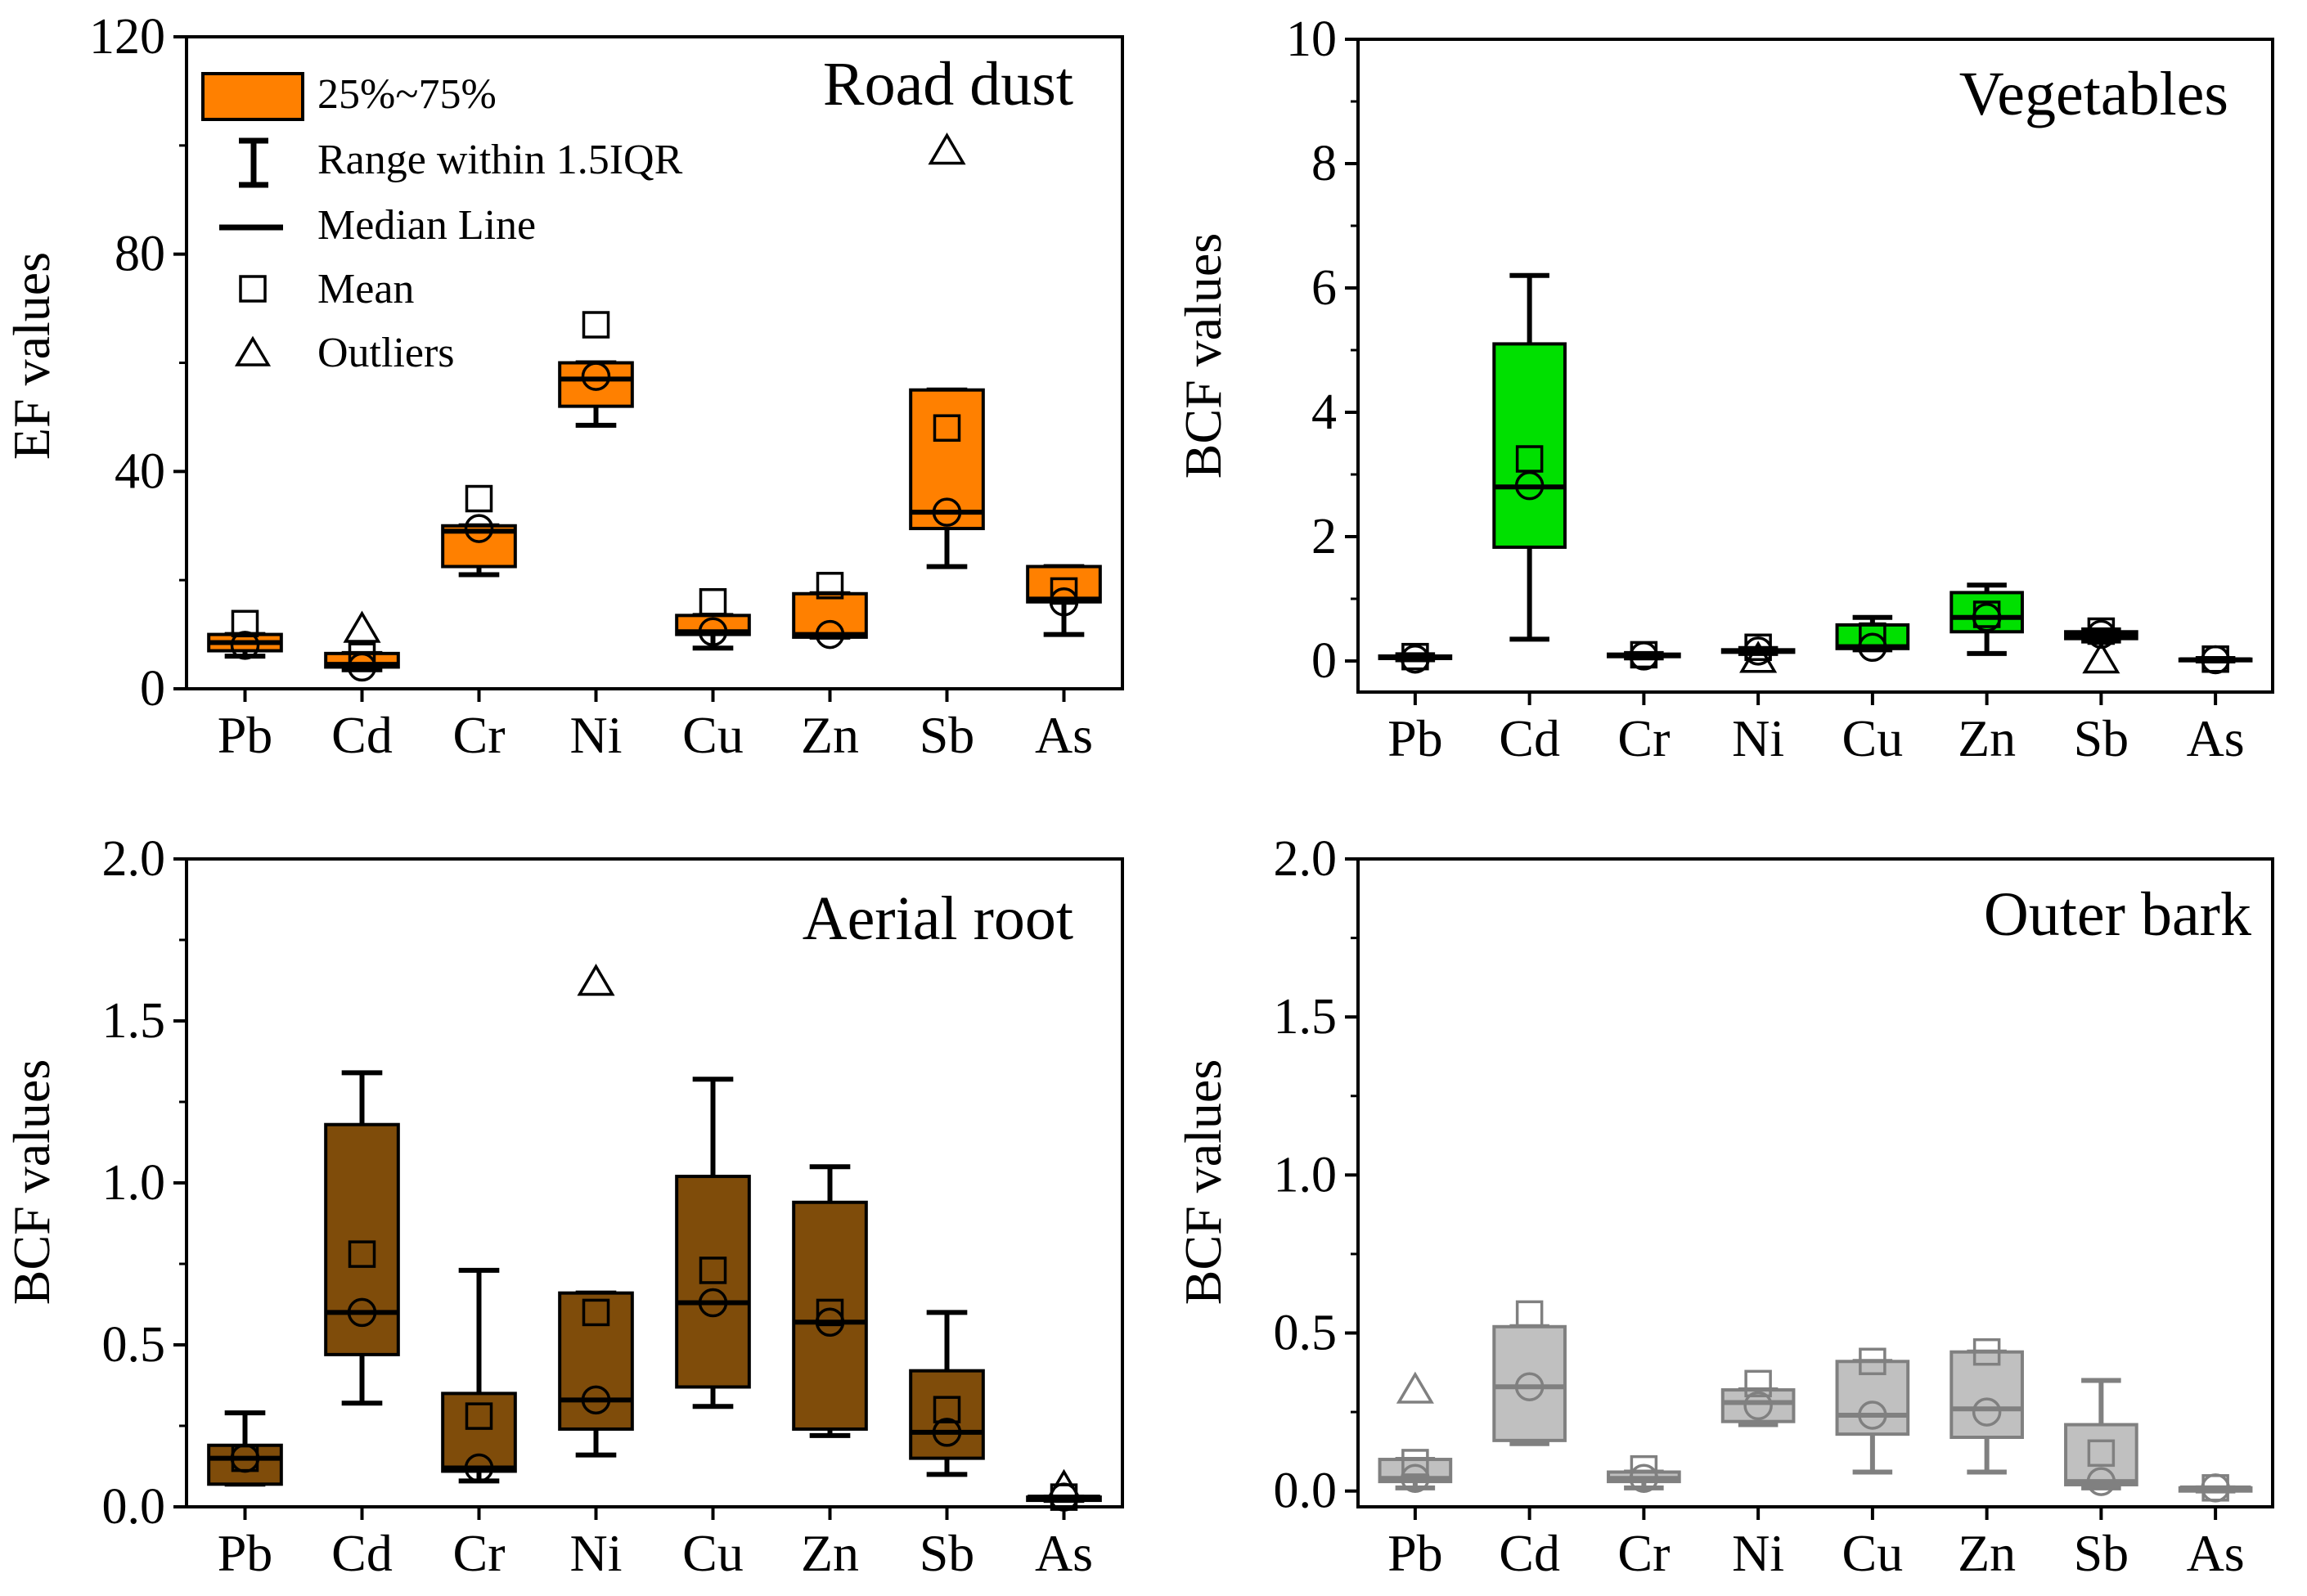 This screenshot has width=2307, height=1596. What do you see at coordinates (479, 735) in the screenshot?
I see `x-tick-label-cr: Cr` at bounding box center [479, 735].